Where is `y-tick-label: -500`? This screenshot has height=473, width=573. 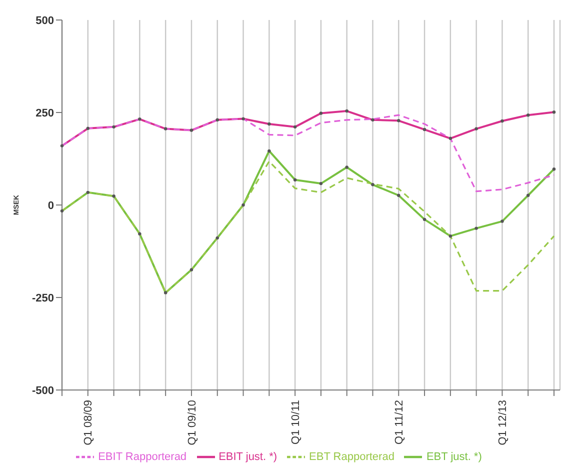
y-tick-label: -500 is located at coordinates (43, 390).